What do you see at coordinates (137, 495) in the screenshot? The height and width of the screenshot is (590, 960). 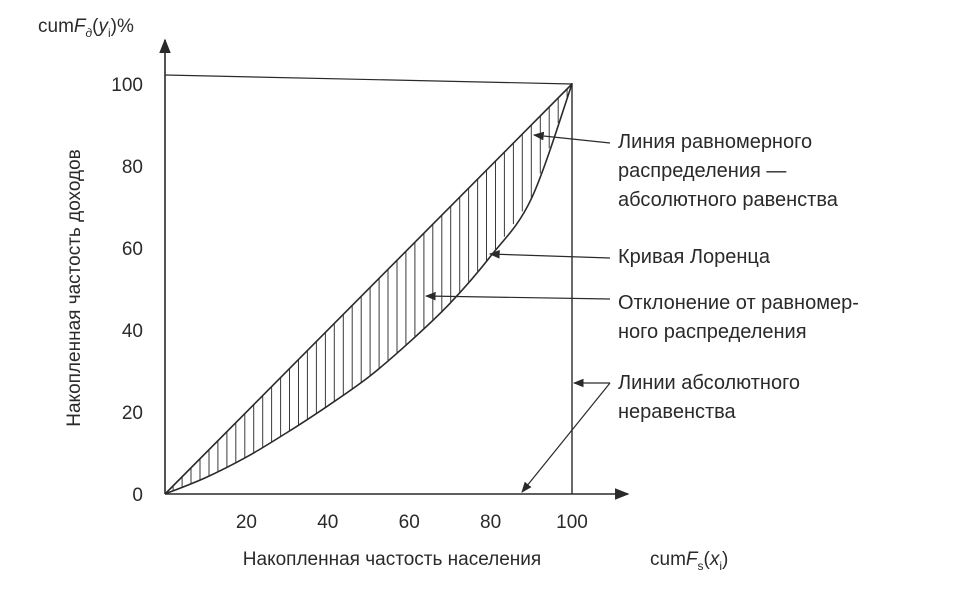 I see `y-tick-label: 0` at bounding box center [137, 495].